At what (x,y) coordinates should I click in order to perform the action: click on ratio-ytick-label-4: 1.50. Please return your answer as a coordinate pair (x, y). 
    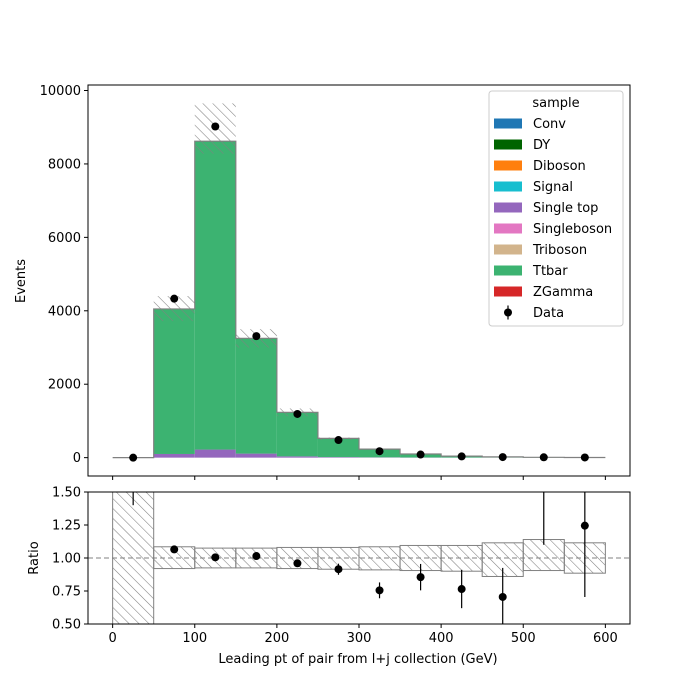
    Looking at the image, I should click on (66, 493).